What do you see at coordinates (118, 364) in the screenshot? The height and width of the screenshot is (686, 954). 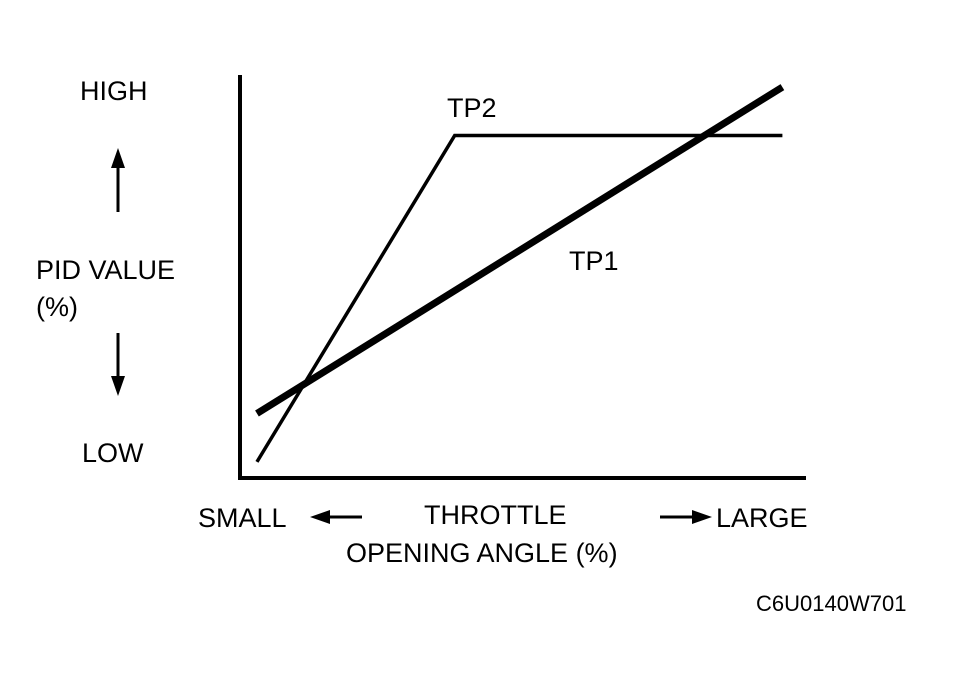 I see `arrow-down-icon` at bounding box center [118, 364].